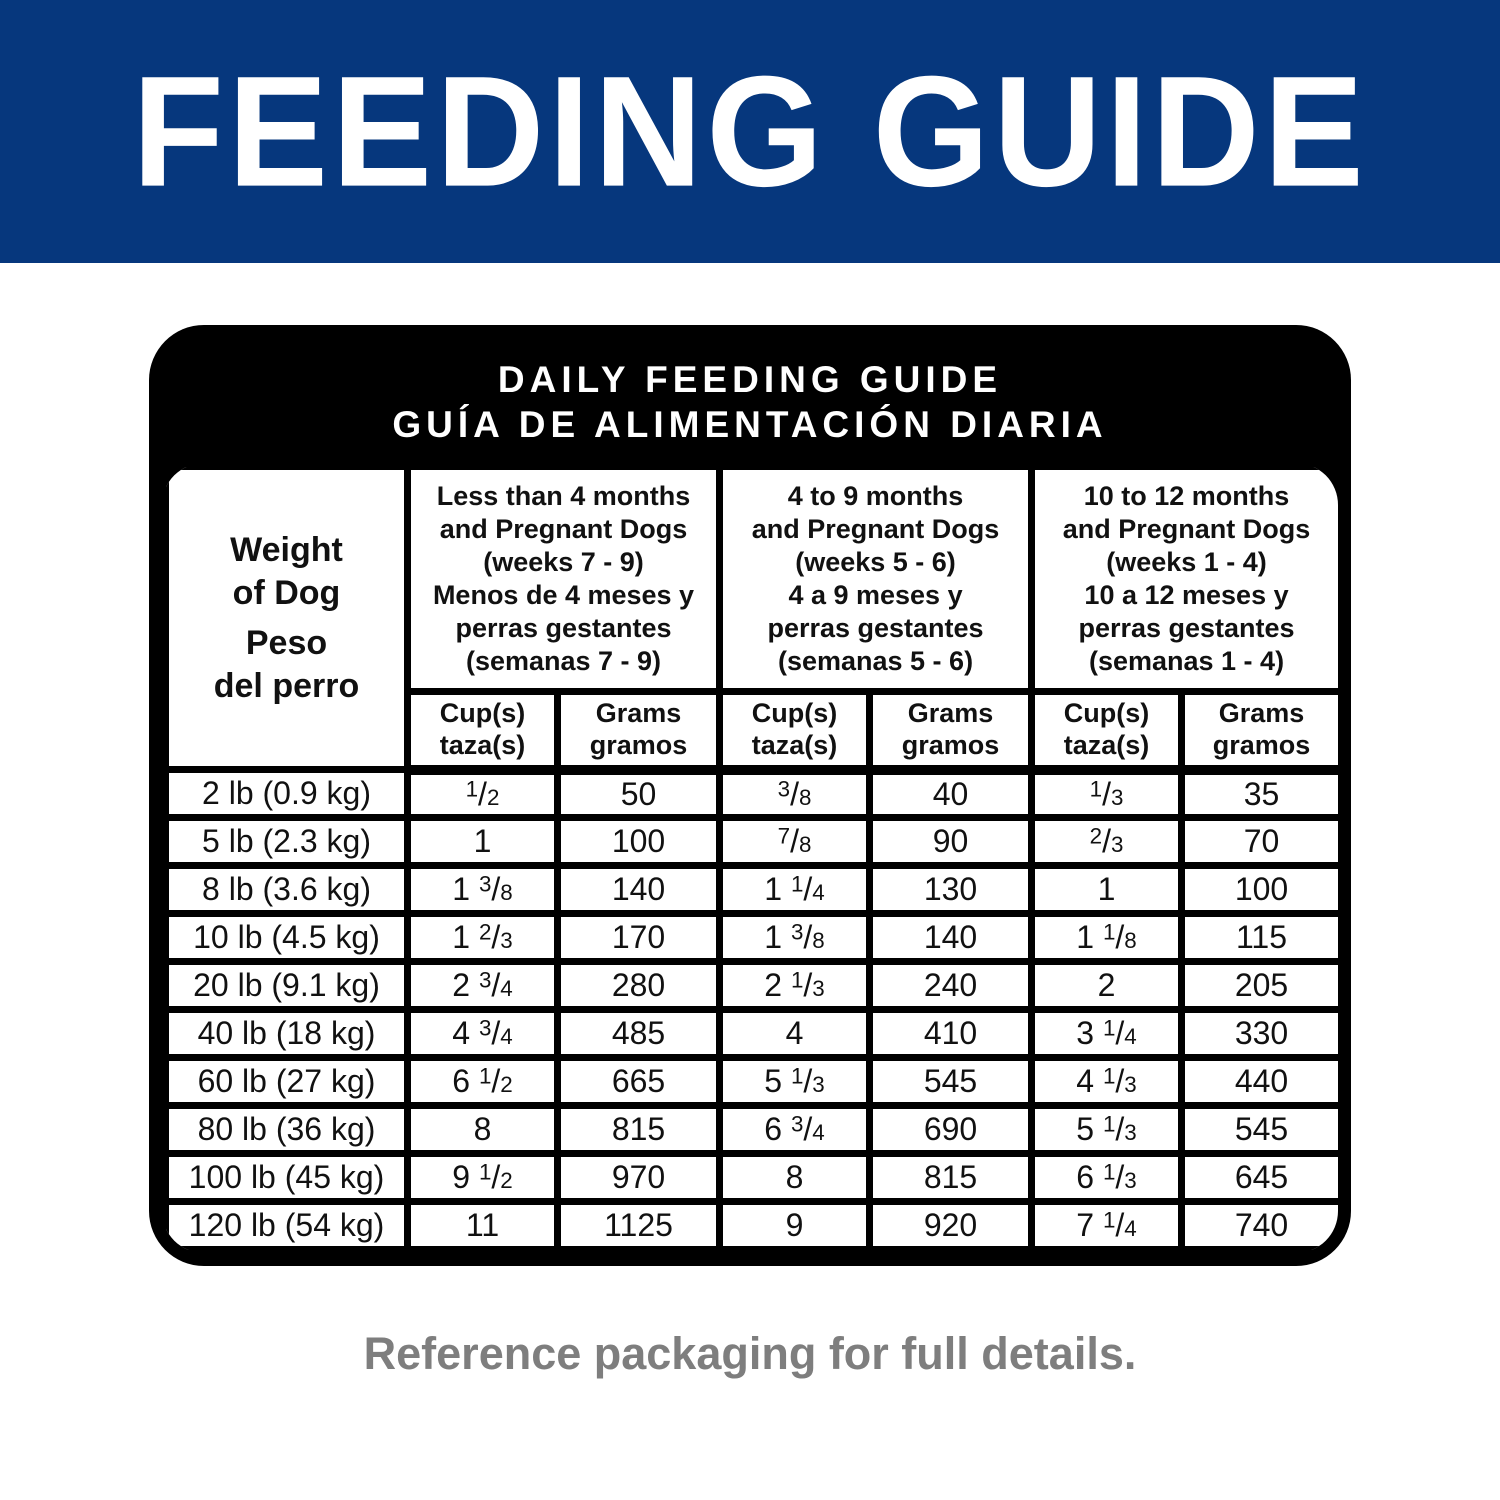  What do you see at coordinates (638, 1178) in the screenshot?
I see `grams-cell: 970` at bounding box center [638, 1178].